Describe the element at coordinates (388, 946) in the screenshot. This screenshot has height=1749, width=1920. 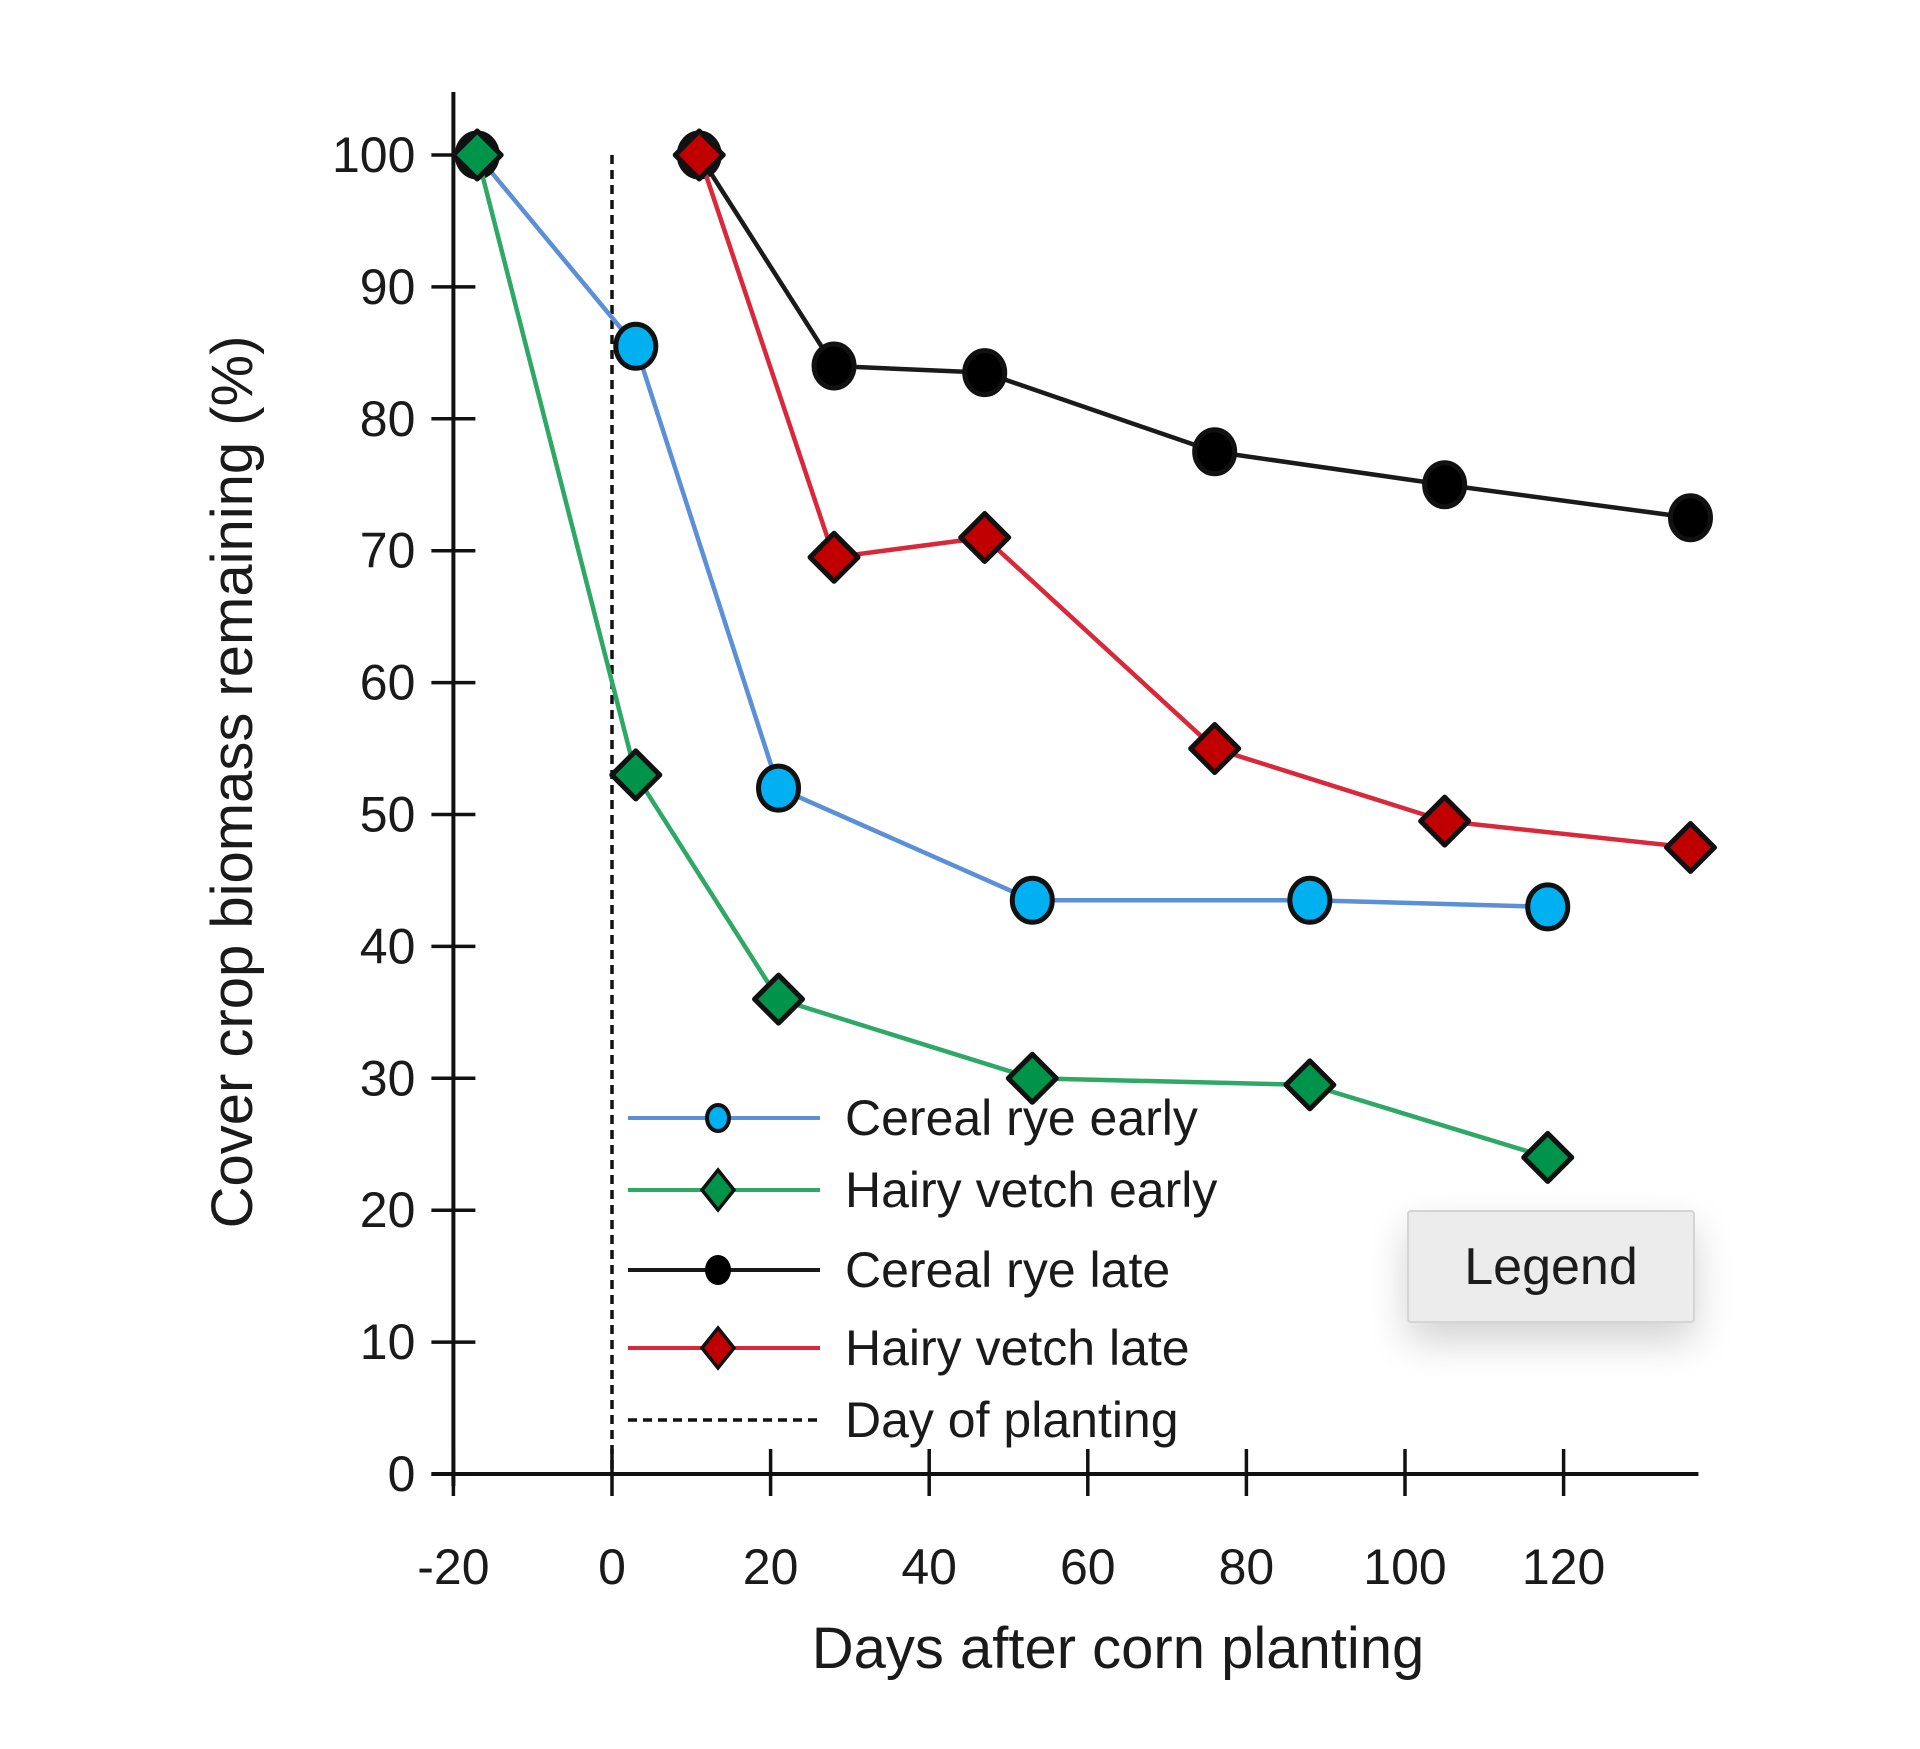
I see `y-tick-label: 40` at that location.